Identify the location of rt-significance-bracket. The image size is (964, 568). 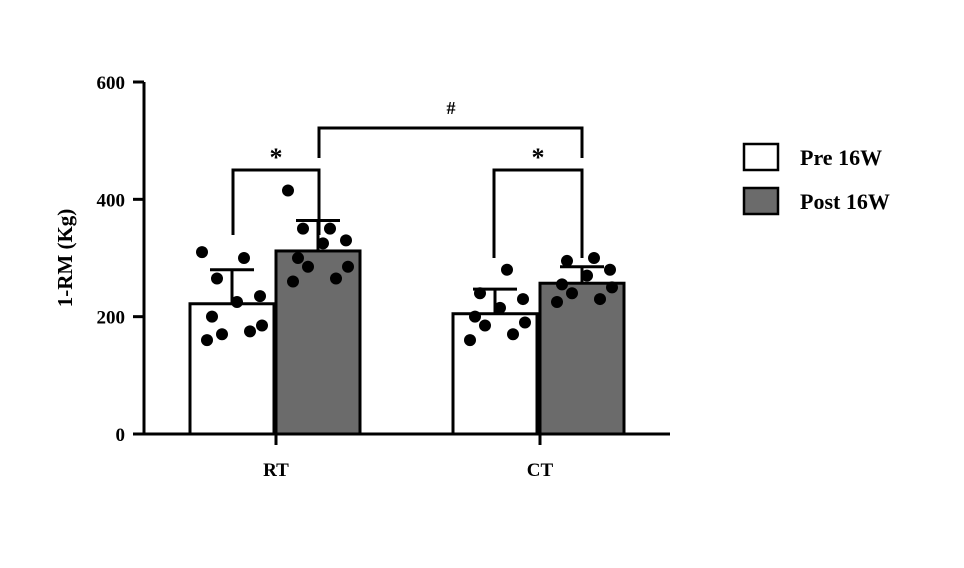
(276, 201).